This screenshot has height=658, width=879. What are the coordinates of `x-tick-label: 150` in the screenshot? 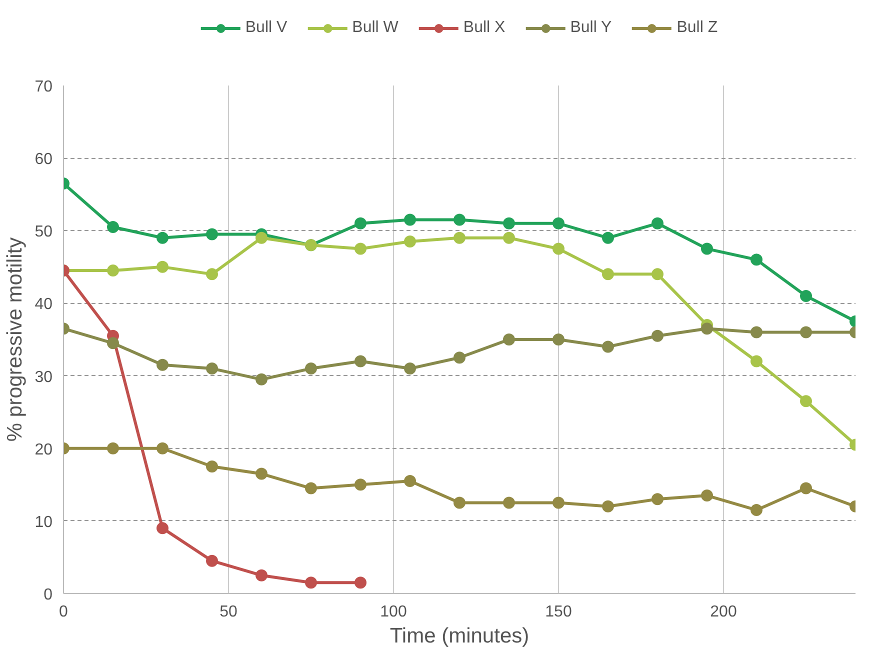 It's located at (558, 612).